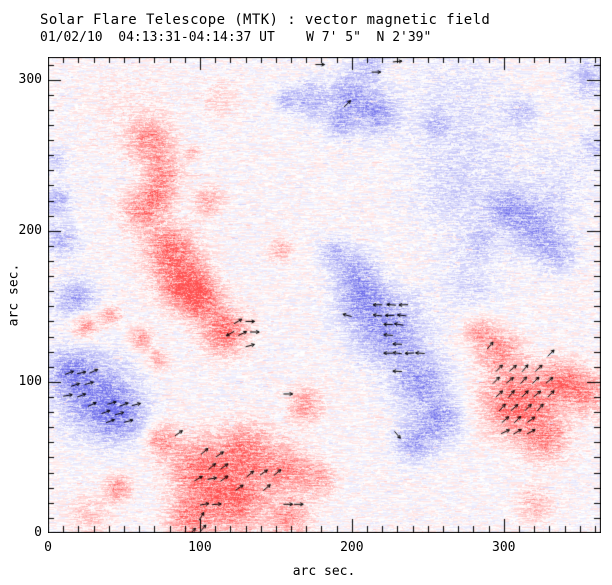 This screenshot has width=612, height=585. What do you see at coordinates (504, 547) in the screenshot?
I see `x-tick-label: 300` at bounding box center [504, 547].